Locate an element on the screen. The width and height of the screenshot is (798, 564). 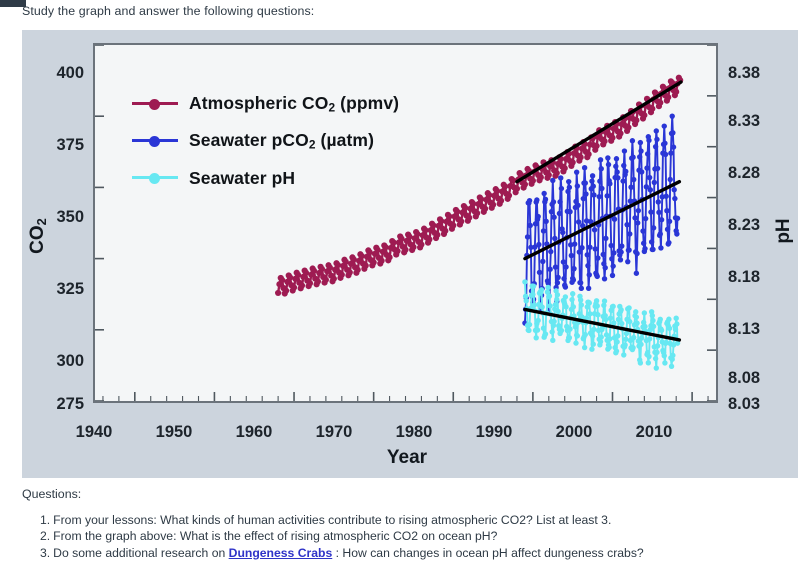
ytick-left-350: 350 is located at coordinates (70, 217).